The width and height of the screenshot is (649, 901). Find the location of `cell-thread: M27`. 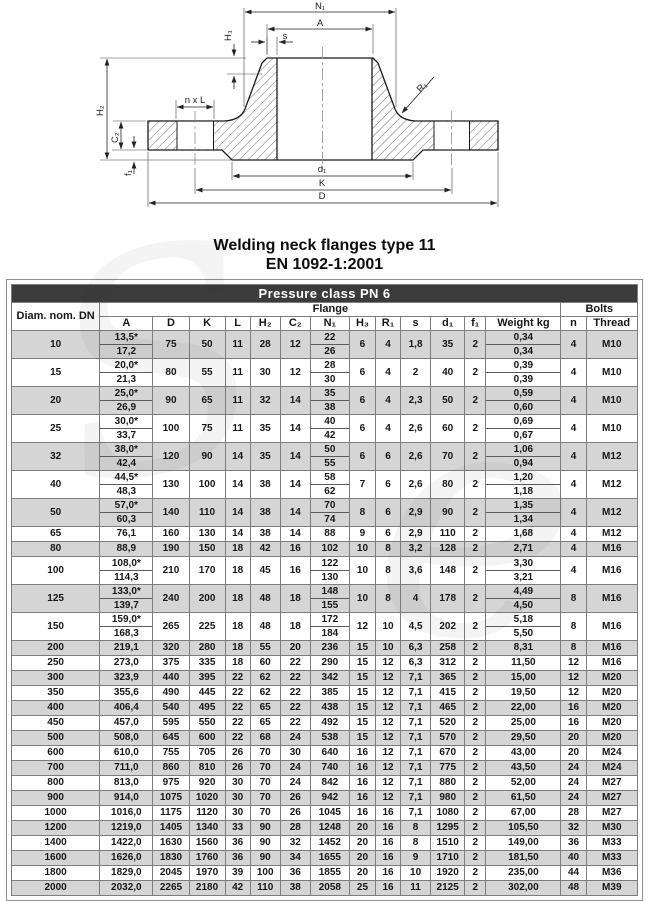

cell-thread: M27 is located at coordinates (612, 783).